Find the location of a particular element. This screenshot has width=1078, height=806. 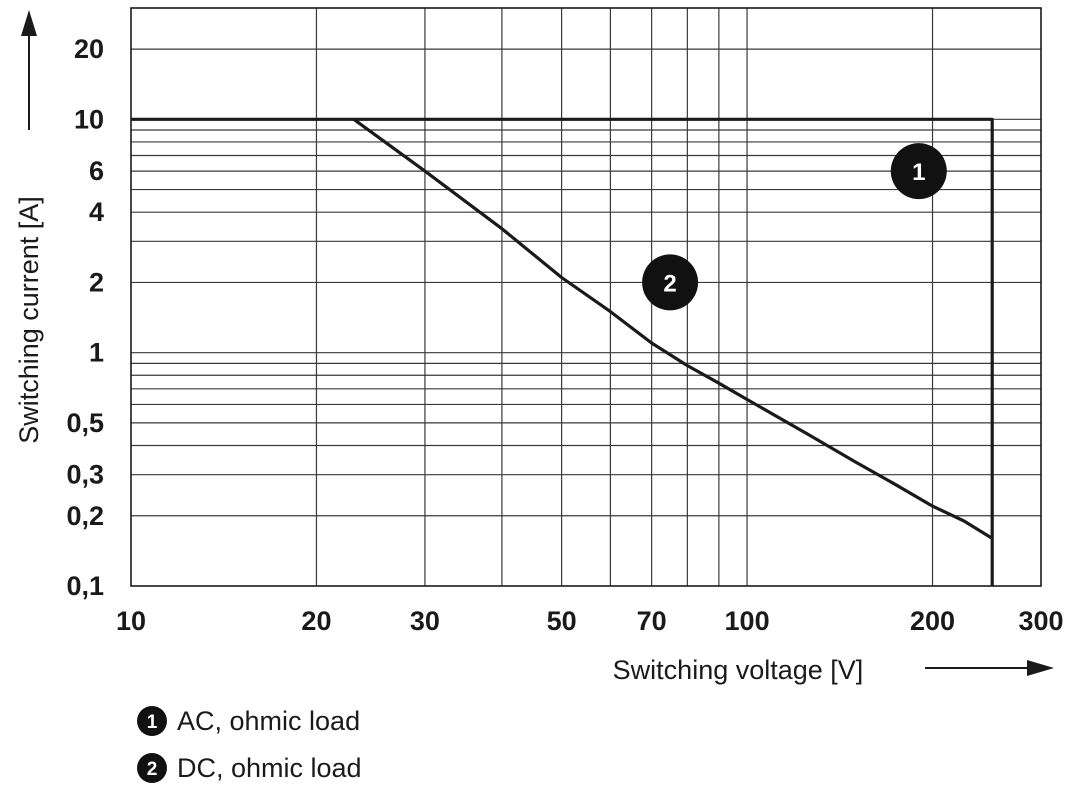

y-tick-label: 10 is located at coordinates (89, 119).